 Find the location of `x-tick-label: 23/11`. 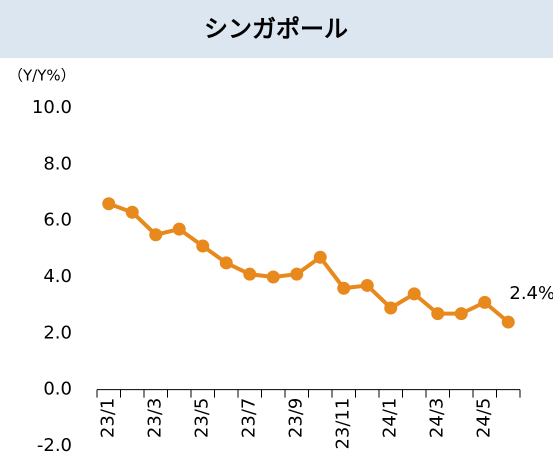

x-tick-label: 23/11 is located at coordinates (343, 424).